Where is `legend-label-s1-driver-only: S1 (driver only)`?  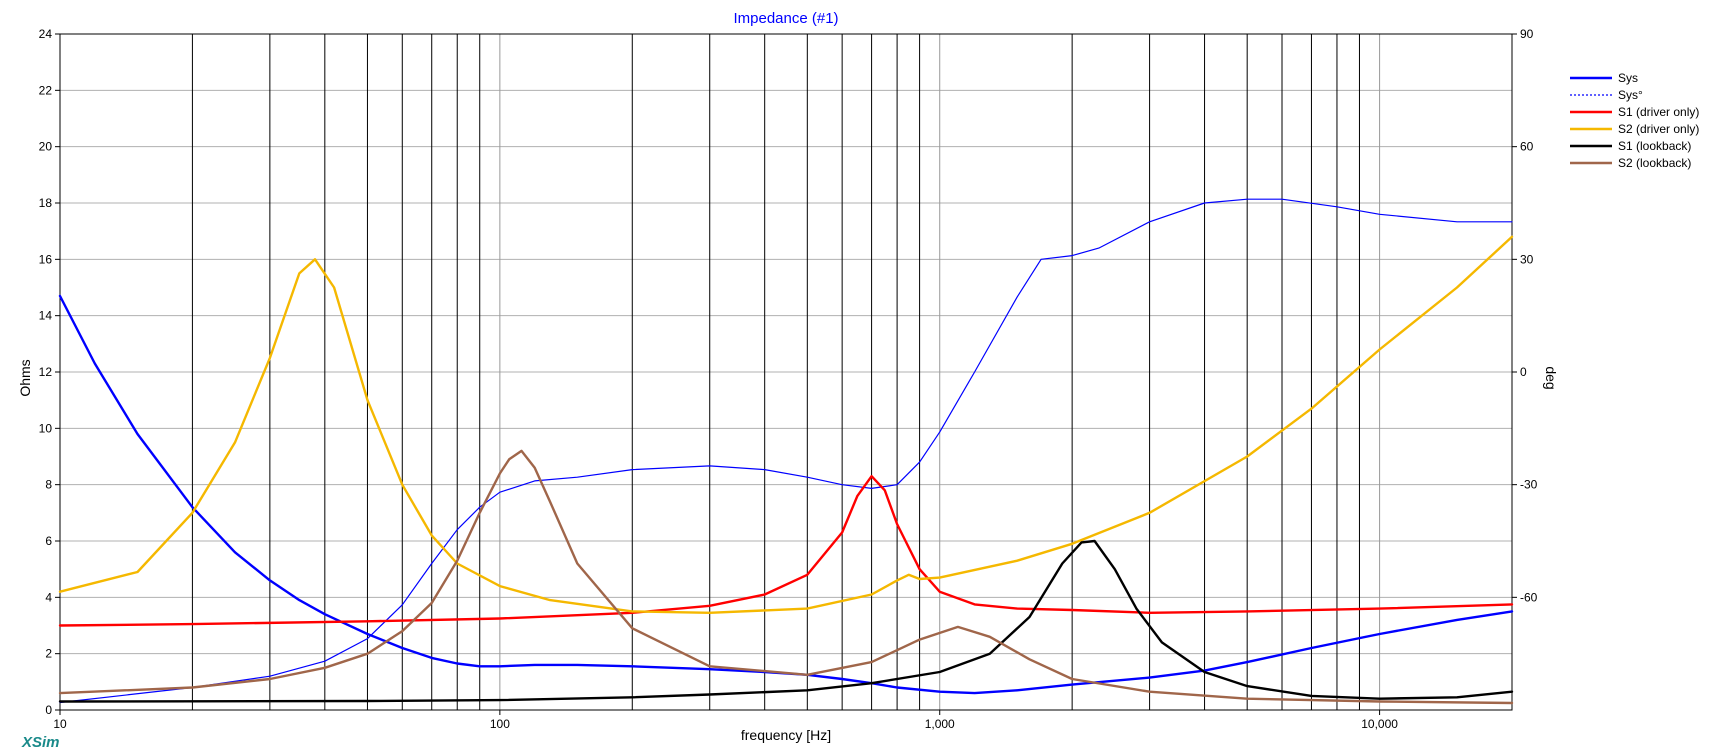
legend-label-s1-driver-only: S1 (driver only) is located at coordinates (1658, 112).